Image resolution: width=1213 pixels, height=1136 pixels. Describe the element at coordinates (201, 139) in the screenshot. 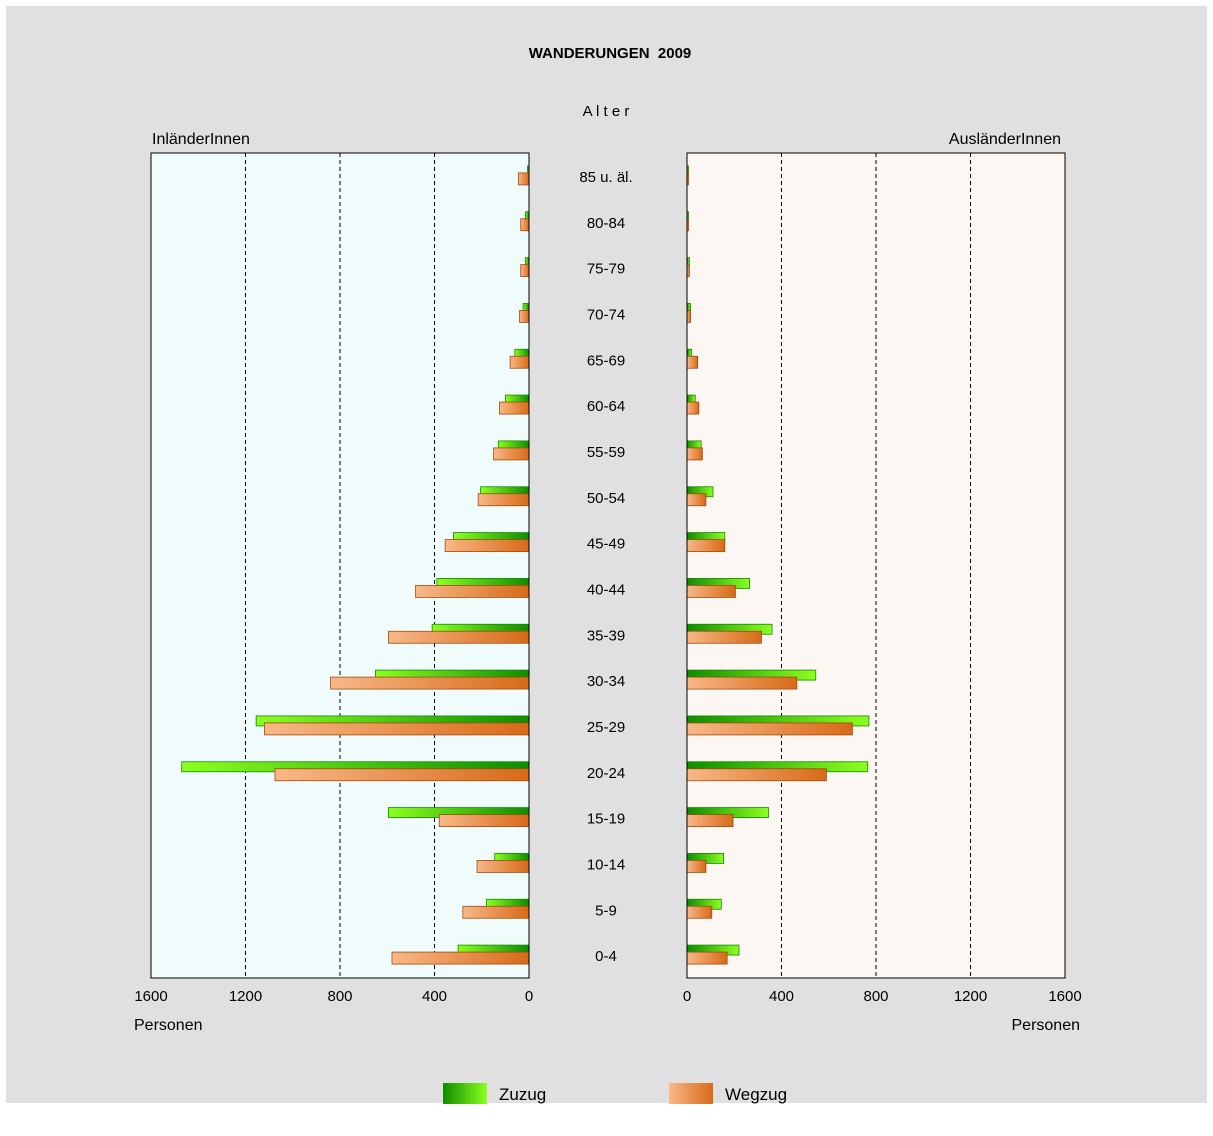

I see `left-panel-title: InländerInnen` at that location.